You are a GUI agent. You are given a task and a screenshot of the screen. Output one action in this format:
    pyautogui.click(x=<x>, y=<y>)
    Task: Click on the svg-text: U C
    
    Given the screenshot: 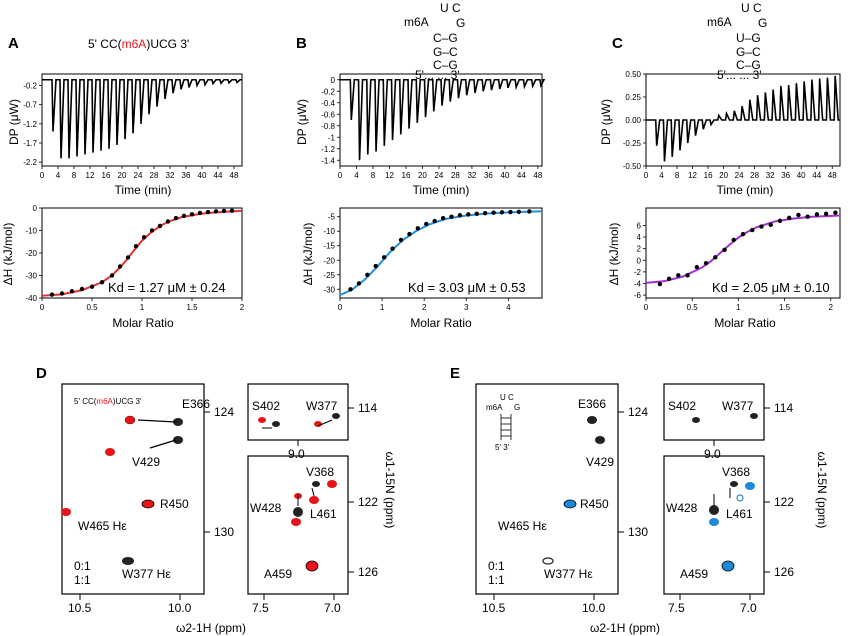 What is the action you would take?
    pyautogui.click(x=507, y=397)
    